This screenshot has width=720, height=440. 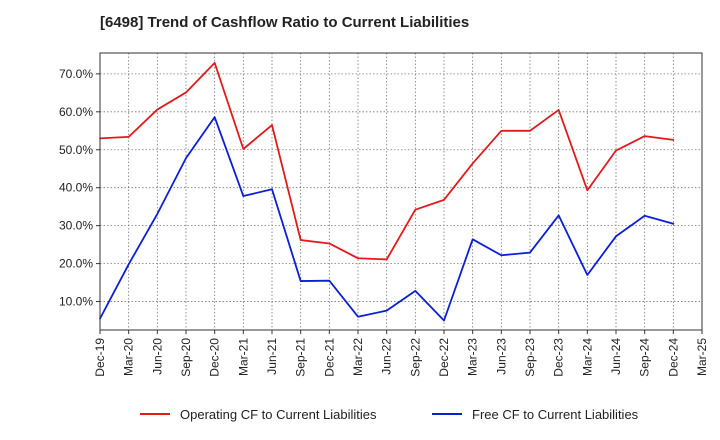 What do you see at coordinates (76, 226) in the screenshot?
I see `y-tick-label: 30.0%` at bounding box center [76, 226].